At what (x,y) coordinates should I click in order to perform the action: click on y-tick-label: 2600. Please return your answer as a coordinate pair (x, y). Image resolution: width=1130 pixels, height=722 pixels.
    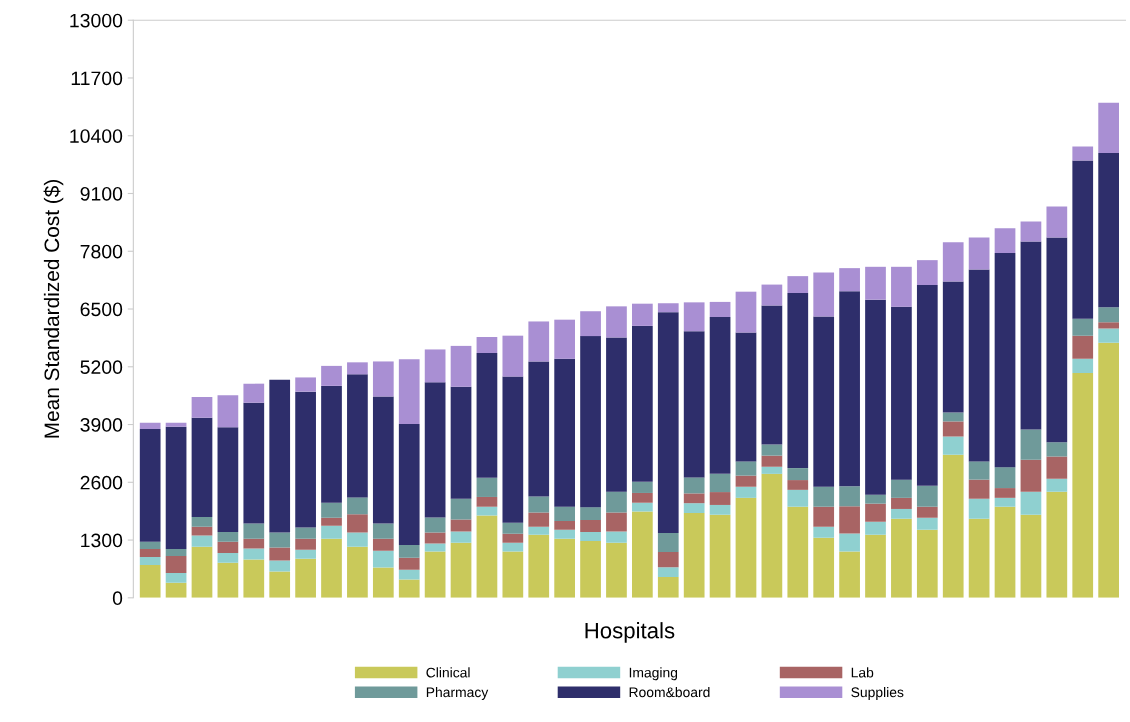
    Looking at the image, I should click on (101, 482).